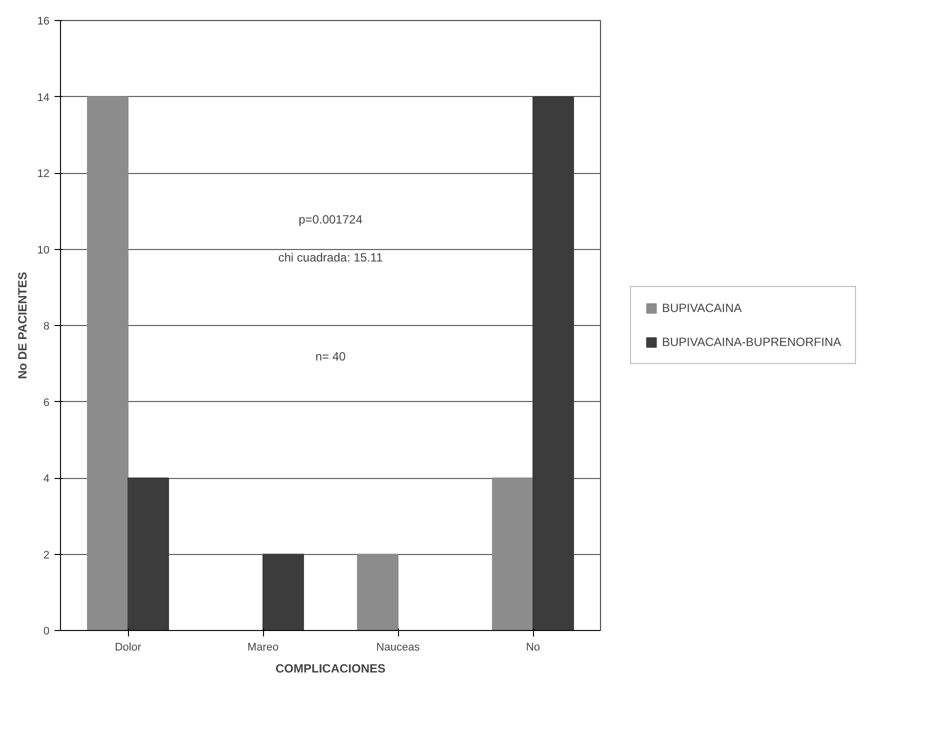 This screenshot has height=736, width=930. Describe the element at coordinates (128, 648) in the screenshot. I see `x-tick-label: Dolor` at that location.